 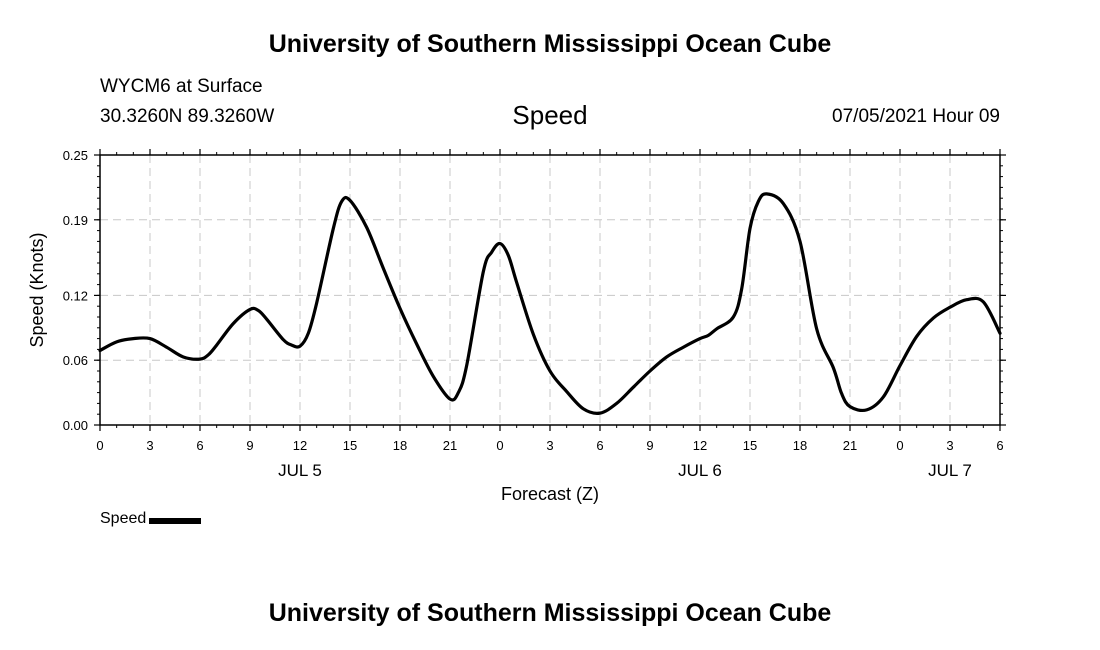 I want to click on coordinates-label: 30.3260N 89.3260W, so click(x=187, y=116).